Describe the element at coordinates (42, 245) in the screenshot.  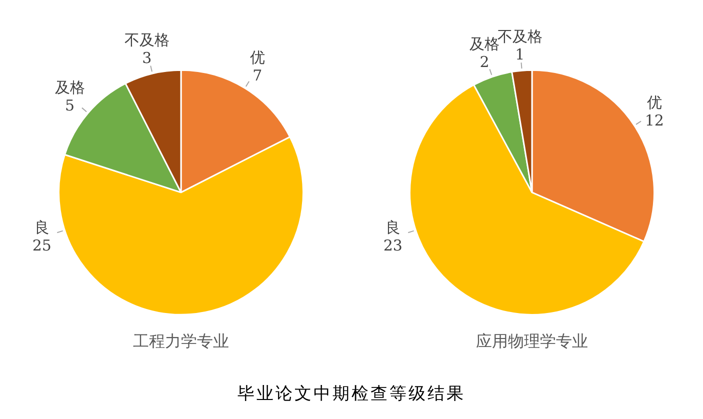
I see `data-label: 25` at that location.